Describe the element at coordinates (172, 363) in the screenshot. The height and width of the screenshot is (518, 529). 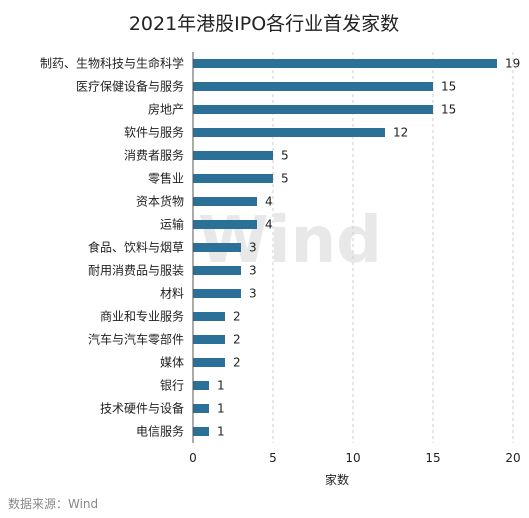
I see `category-label: 媒体` at that location.